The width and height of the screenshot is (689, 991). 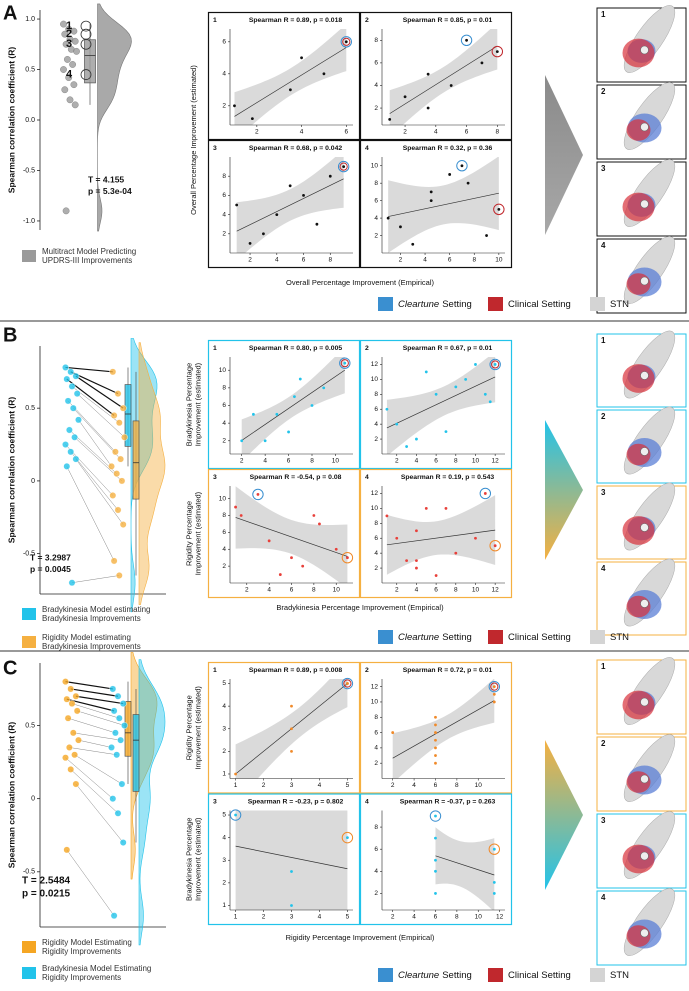 What do you see at coordinates (30, 69) in the screenshot?
I see `y-tick-label: 0.5` at bounding box center [30, 69].